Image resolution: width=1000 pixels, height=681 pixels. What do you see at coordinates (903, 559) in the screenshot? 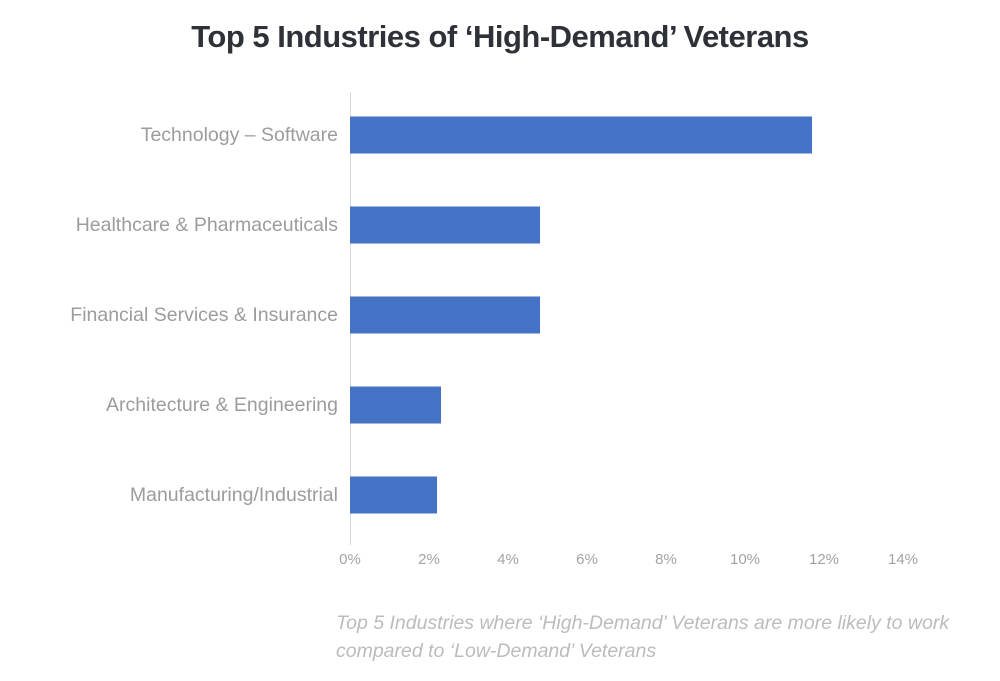
I see `x-tick-label: 14%` at bounding box center [903, 559].